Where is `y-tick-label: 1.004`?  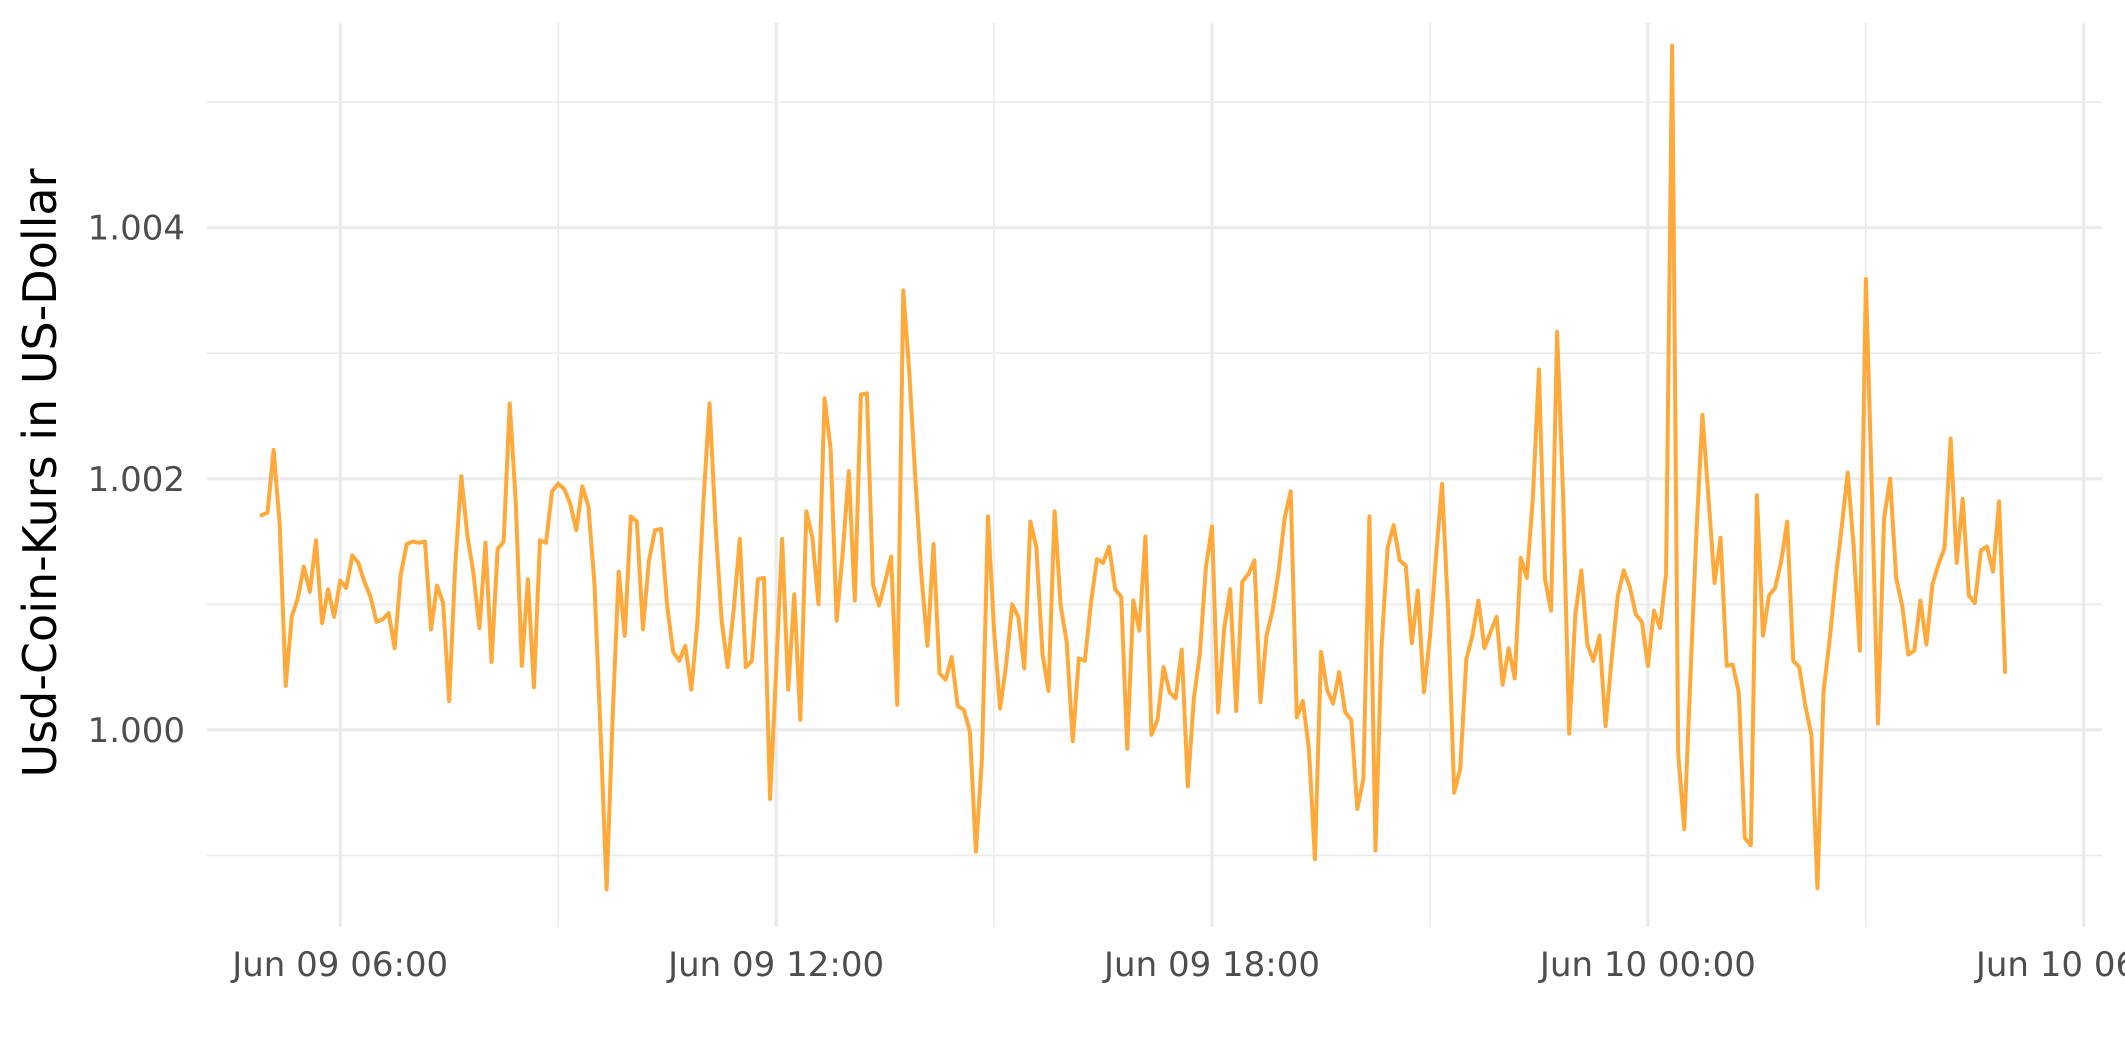
y-tick-label: 1.004 is located at coordinates (136, 229).